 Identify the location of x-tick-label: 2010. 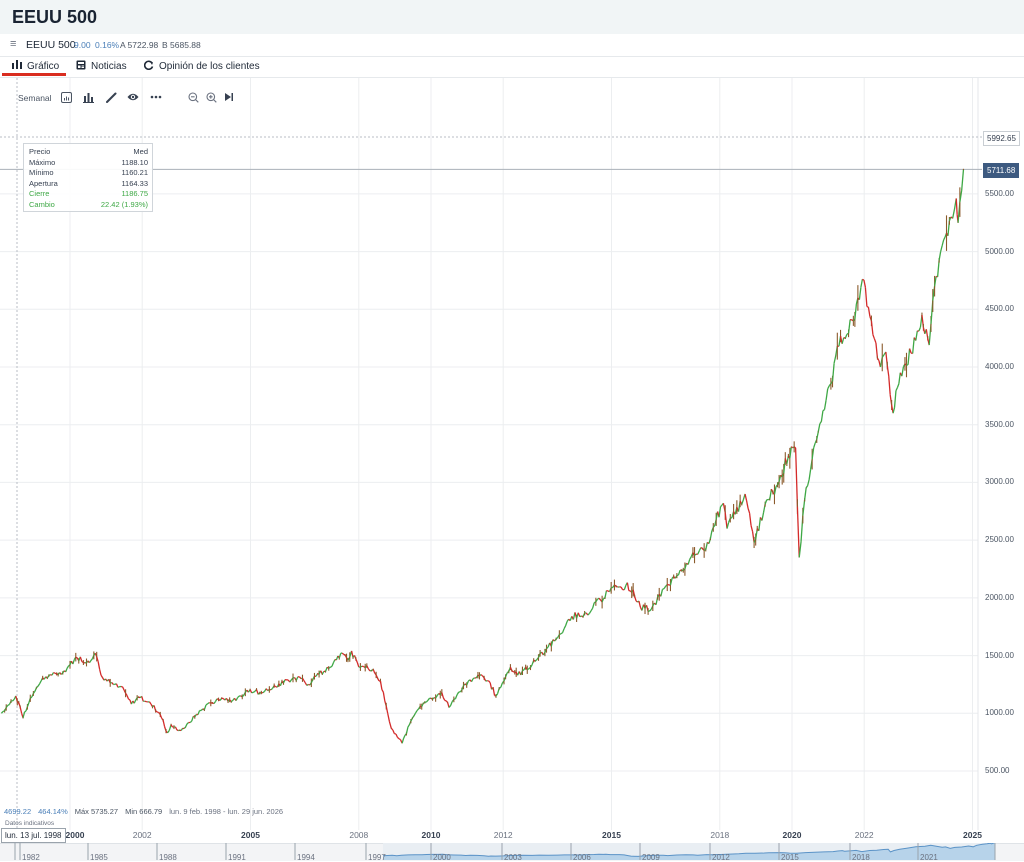
(431, 835).